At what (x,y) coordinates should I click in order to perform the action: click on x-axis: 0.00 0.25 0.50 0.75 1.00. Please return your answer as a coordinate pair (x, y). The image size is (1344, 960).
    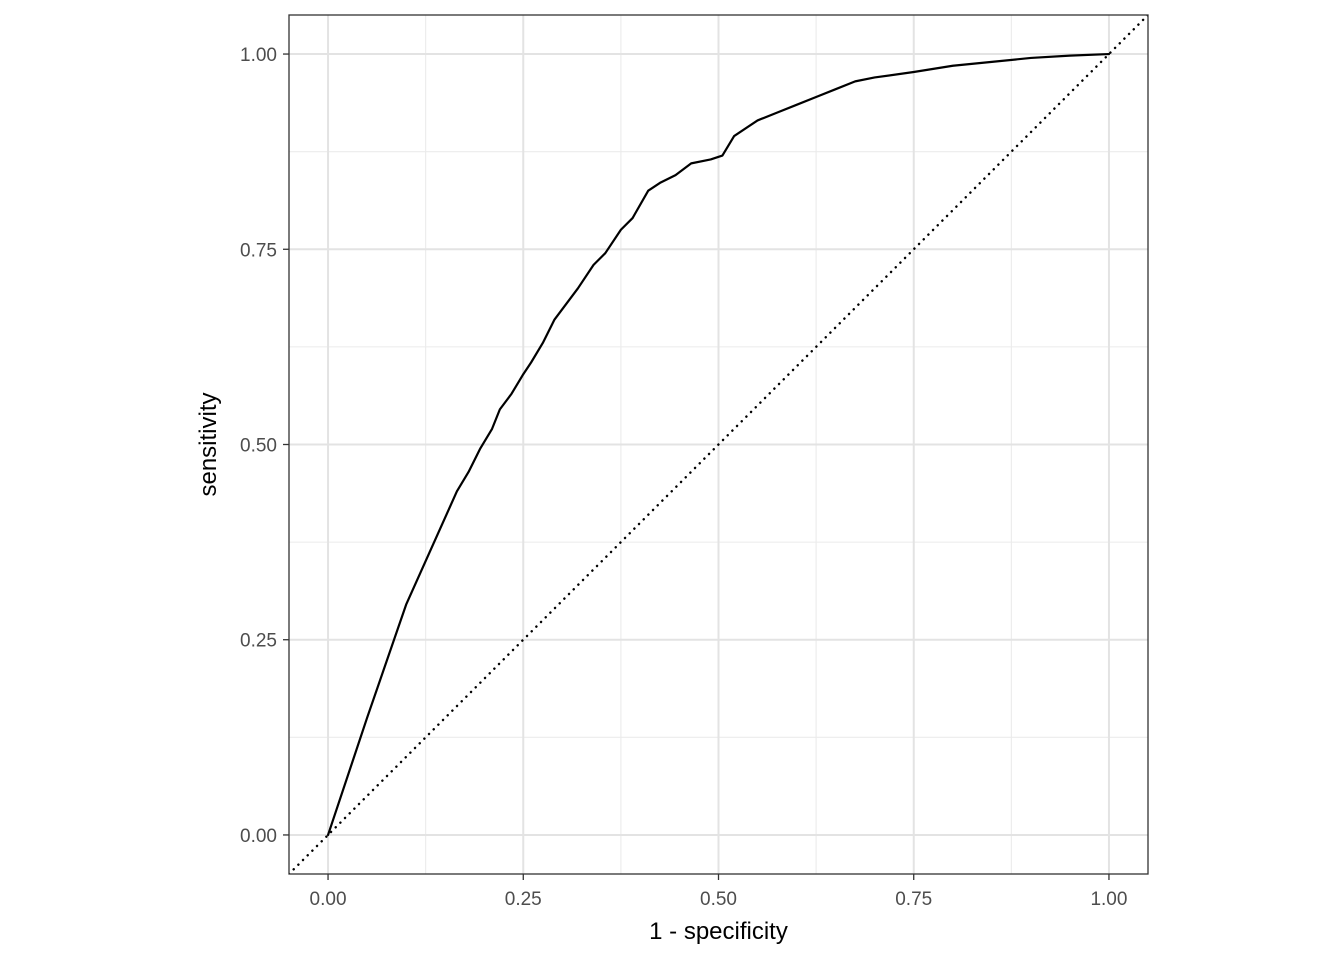
    Looking at the image, I should click on (718, 892).